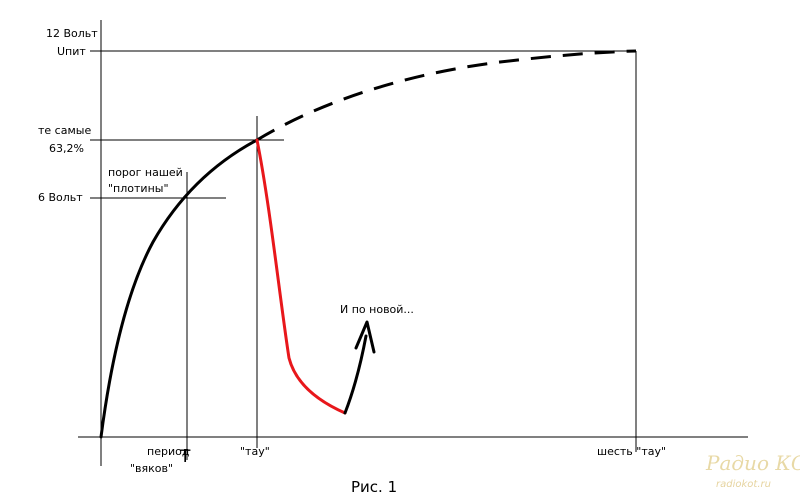 The image size is (800, 502). What do you see at coordinates (64, 130) in the screenshot?
I see `label-same: те самые` at bounding box center [64, 130].